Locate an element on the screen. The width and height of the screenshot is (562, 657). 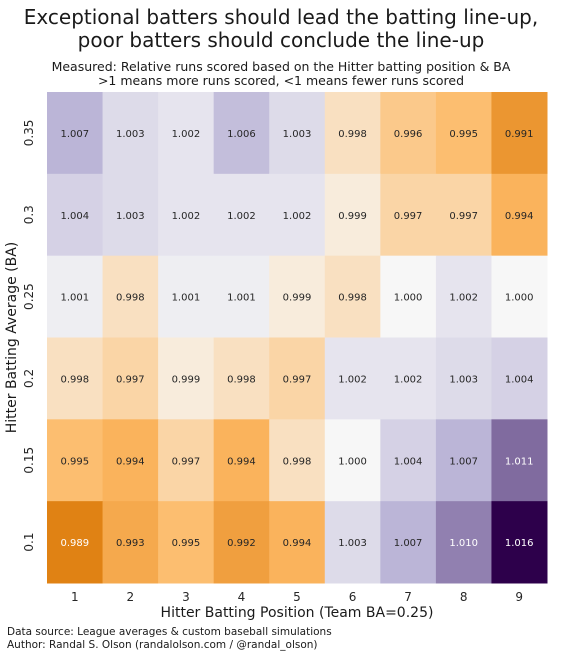
cell-value-label: 1.010 is located at coordinates (463, 543).